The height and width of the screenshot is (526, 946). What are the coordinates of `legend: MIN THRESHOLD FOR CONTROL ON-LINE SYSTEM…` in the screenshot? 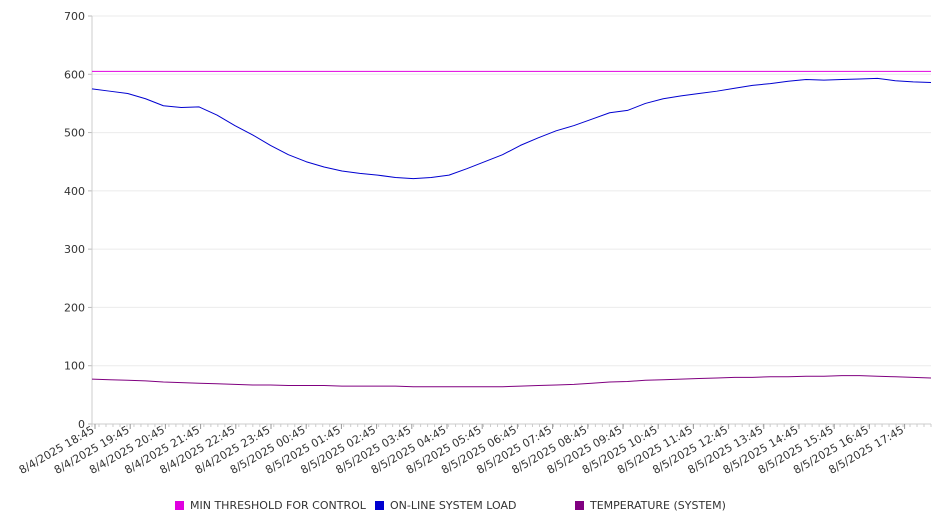 It's located at (473, 507).